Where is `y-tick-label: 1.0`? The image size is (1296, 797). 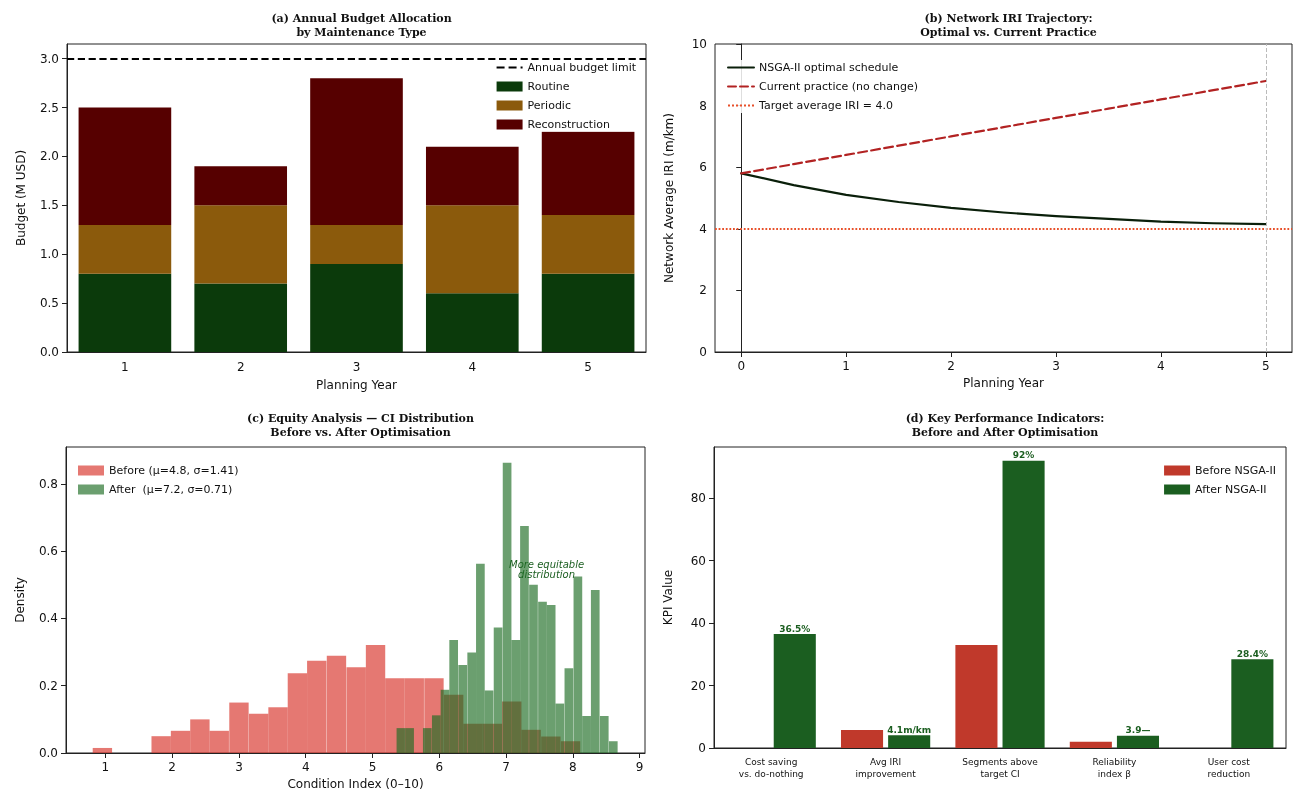 y-tick-label: 1.0 is located at coordinates (49, 254).